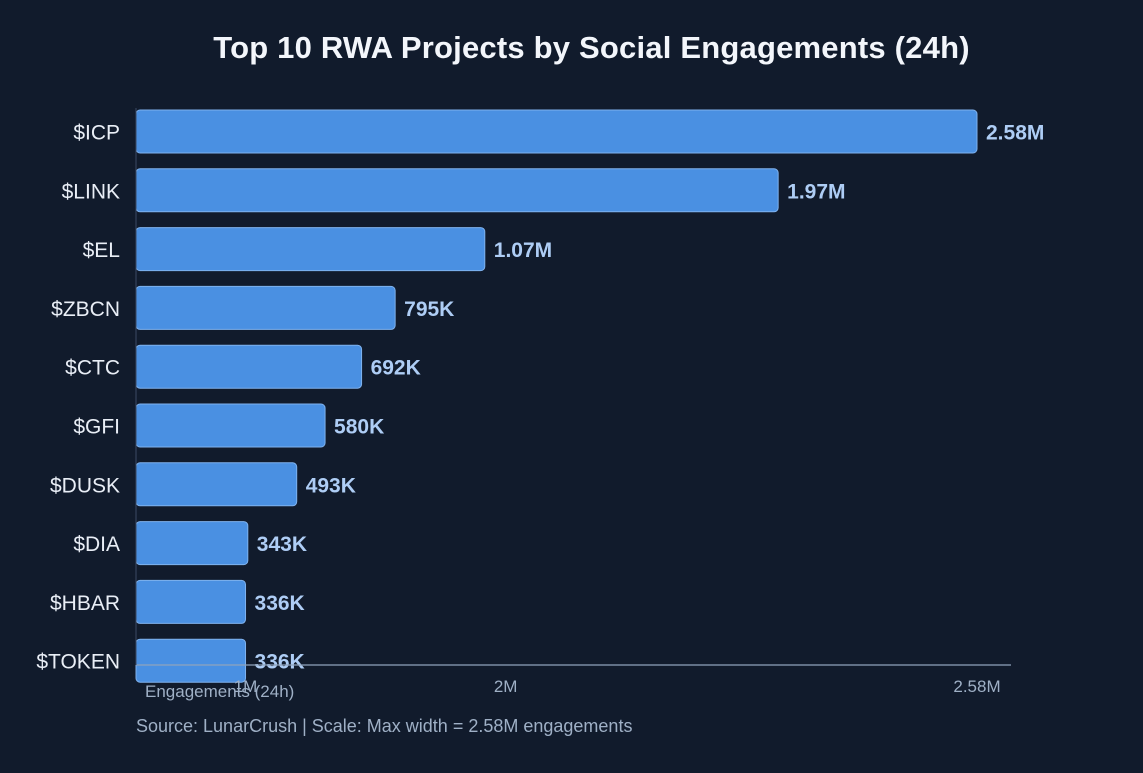 The height and width of the screenshot is (773, 1143). I want to click on x-axis-title: Engagements (24h), so click(219, 691).